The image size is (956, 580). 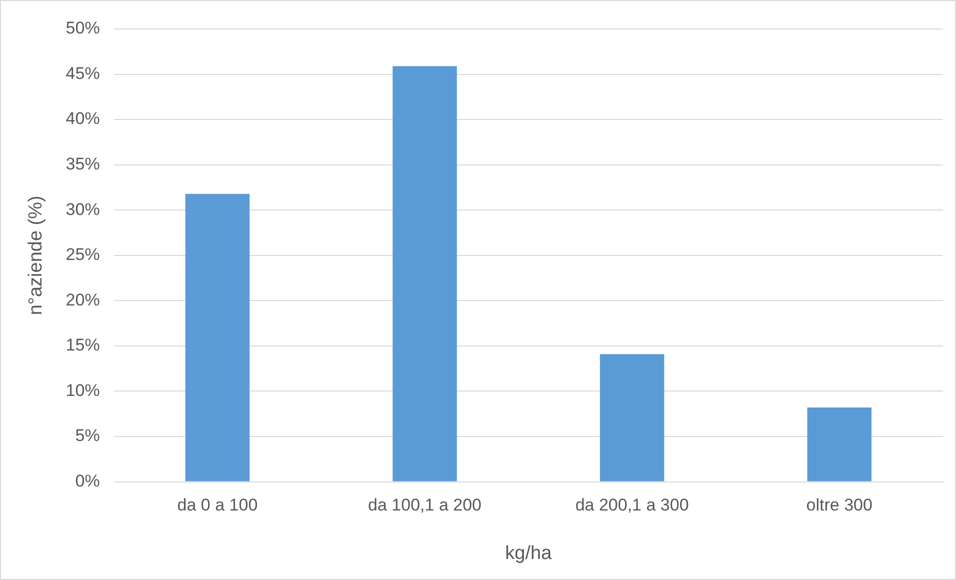 What do you see at coordinates (528, 553) in the screenshot?
I see `x-axis-title: kg/ha` at bounding box center [528, 553].